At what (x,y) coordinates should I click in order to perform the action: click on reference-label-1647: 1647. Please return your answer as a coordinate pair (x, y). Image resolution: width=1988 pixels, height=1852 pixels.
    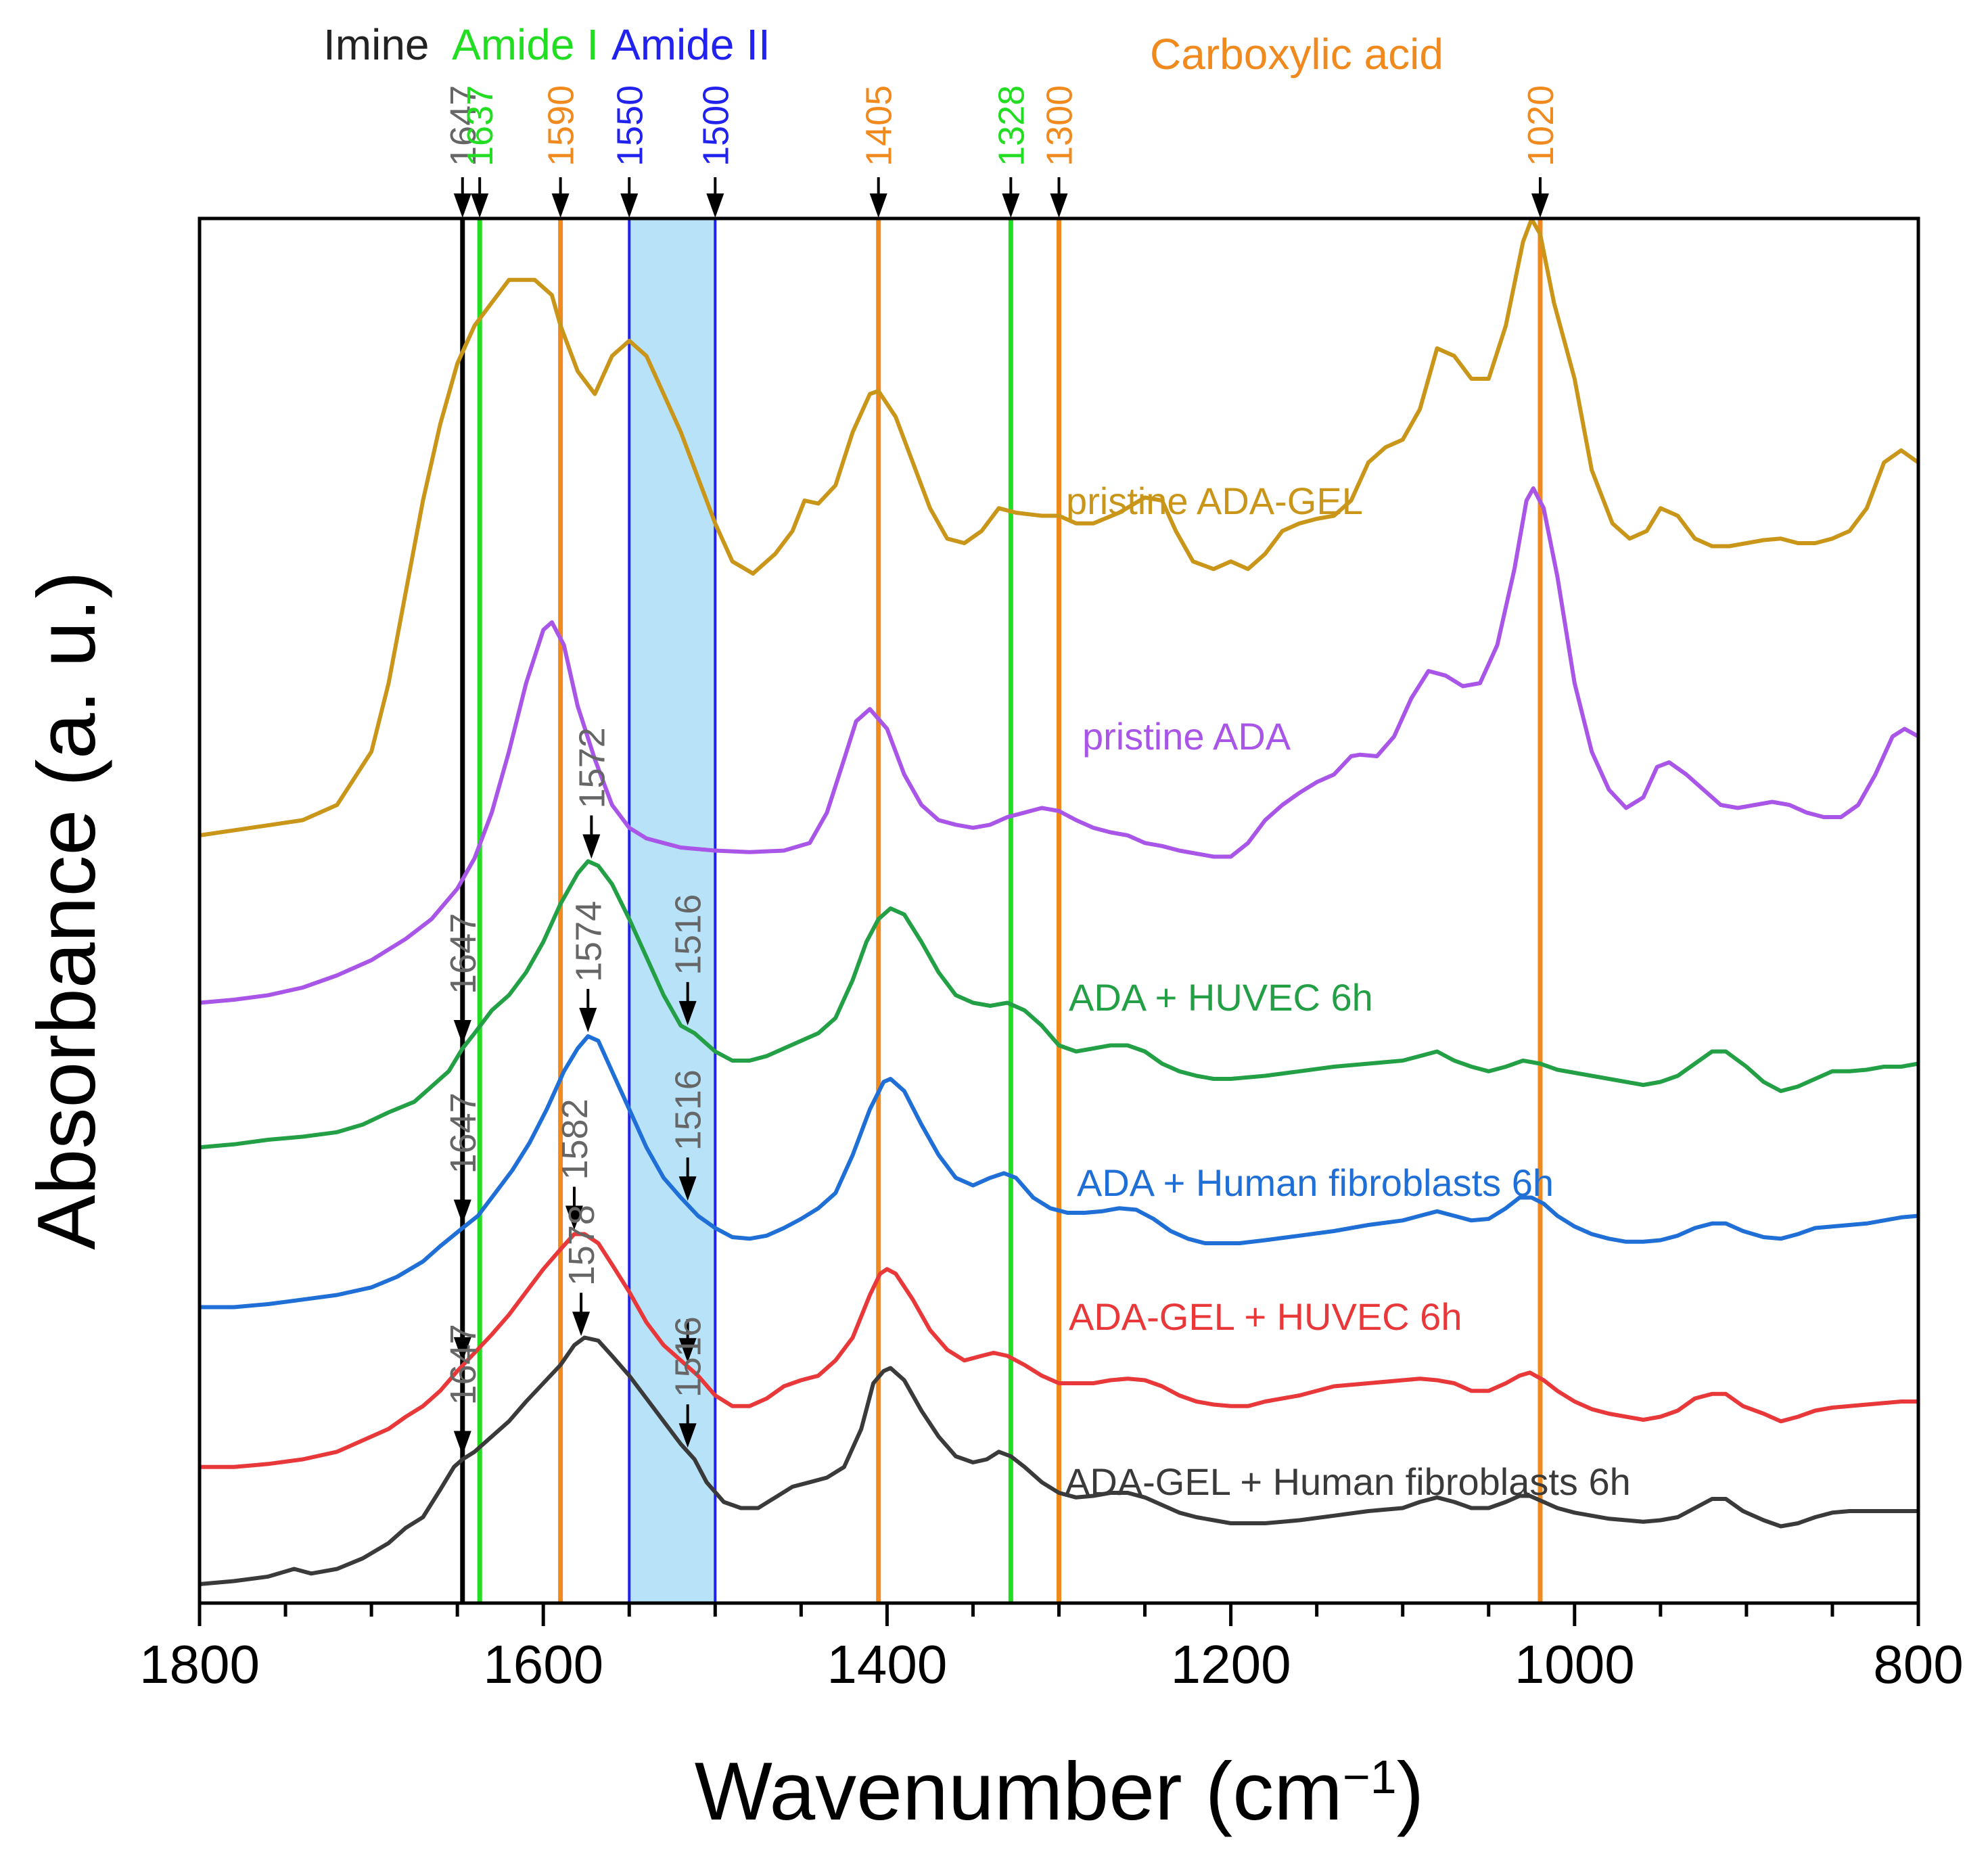
    Looking at the image, I should click on (463, 125).